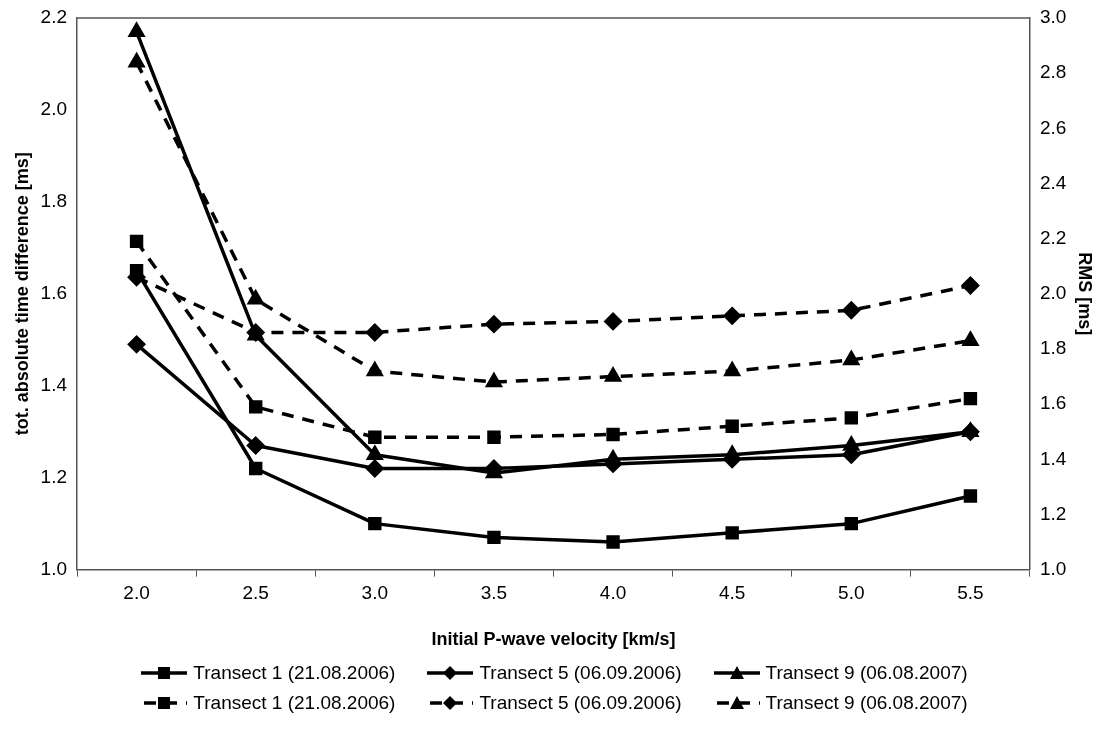 The image size is (1107, 753). I want to click on y-tick-label: 2.2, so click(54, 17).